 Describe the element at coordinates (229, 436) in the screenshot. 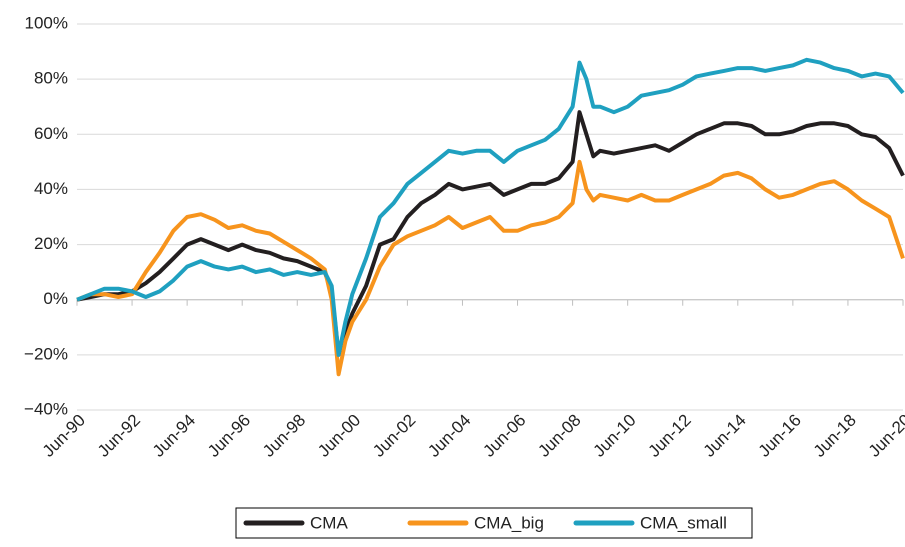

I see `x-tick-label: Jun-96` at that location.